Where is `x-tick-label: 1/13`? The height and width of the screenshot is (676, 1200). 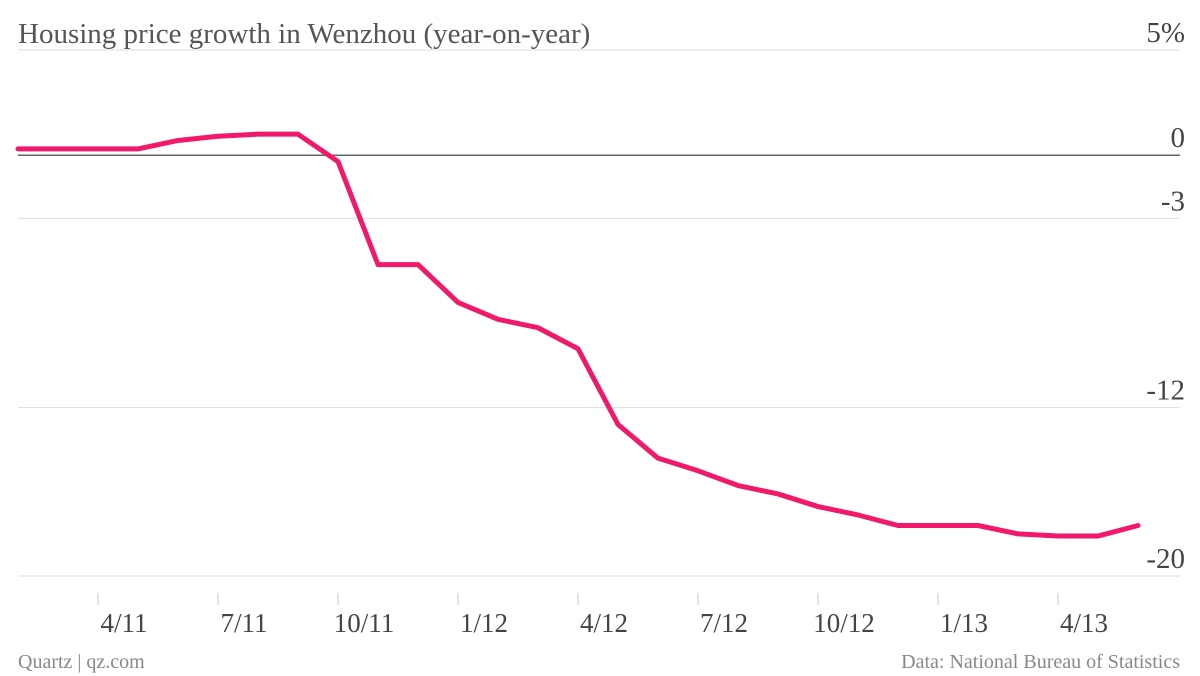 x-tick-label: 1/13 is located at coordinates (964, 623).